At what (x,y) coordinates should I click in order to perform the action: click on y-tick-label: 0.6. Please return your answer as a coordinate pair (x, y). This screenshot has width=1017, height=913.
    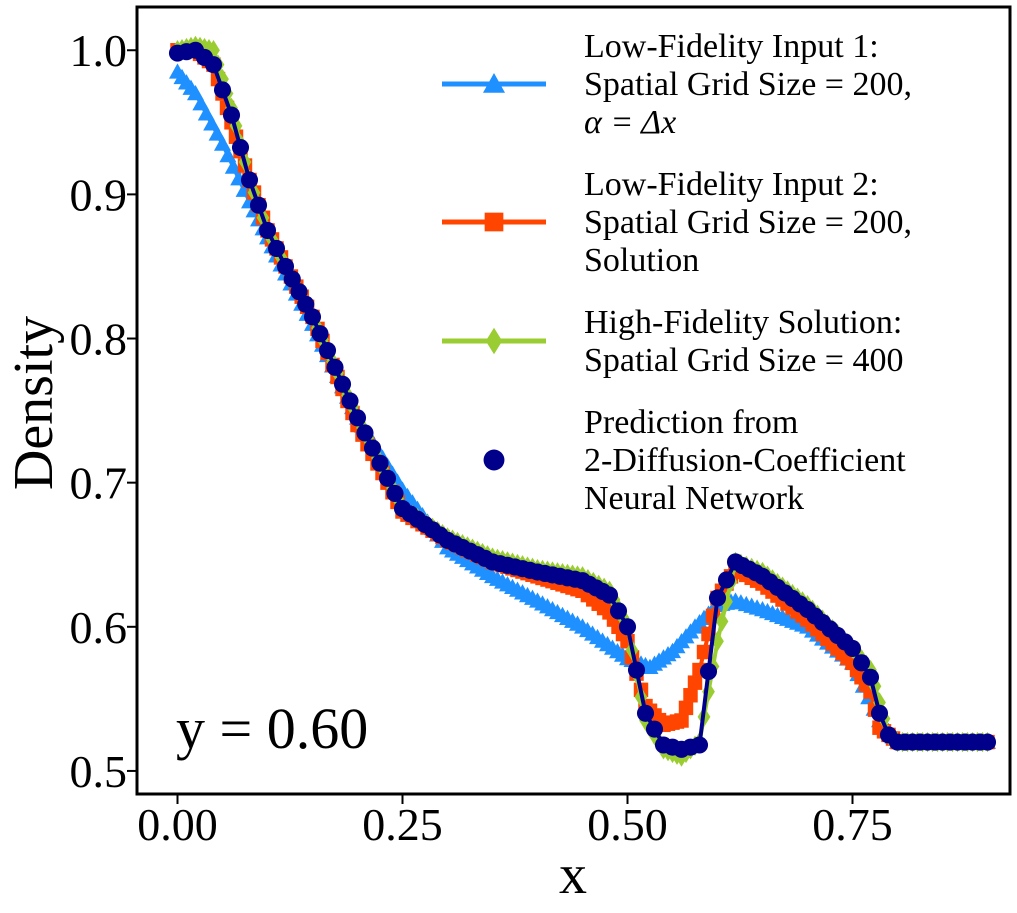
    Looking at the image, I should click on (99, 627).